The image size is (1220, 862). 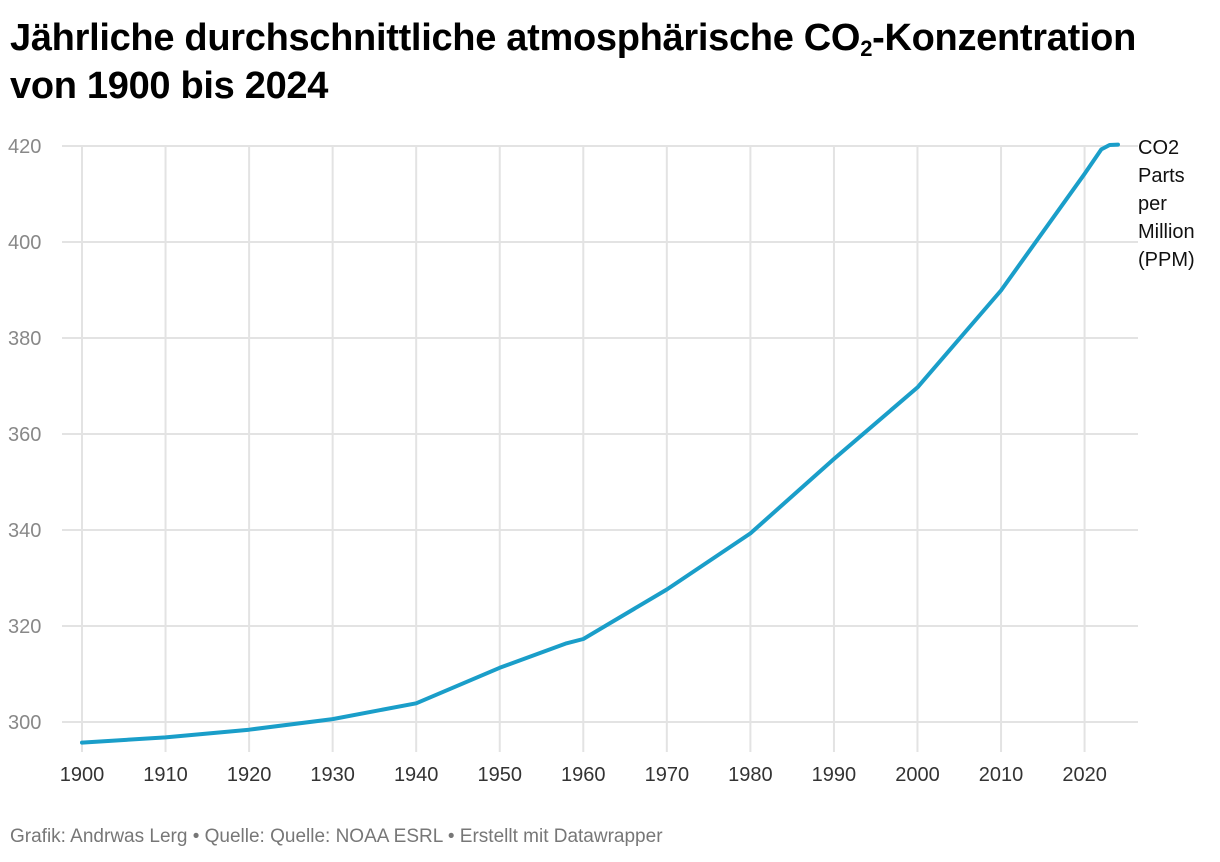 What do you see at coordinates (165, 775) in the screenshot?
I see `x-tick-label-1910: 1910` at bounding box center [165, 775].